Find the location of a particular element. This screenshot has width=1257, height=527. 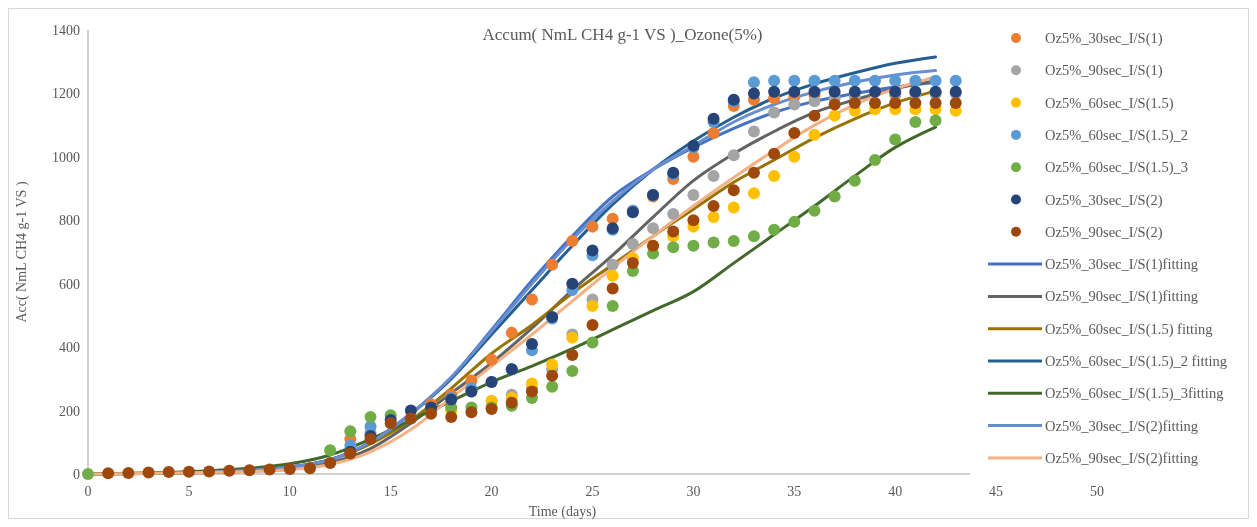

chart-title: Accum( NmL CH4 g-1 VS )_Ozone(5%) is located at coordinates (622, 34).